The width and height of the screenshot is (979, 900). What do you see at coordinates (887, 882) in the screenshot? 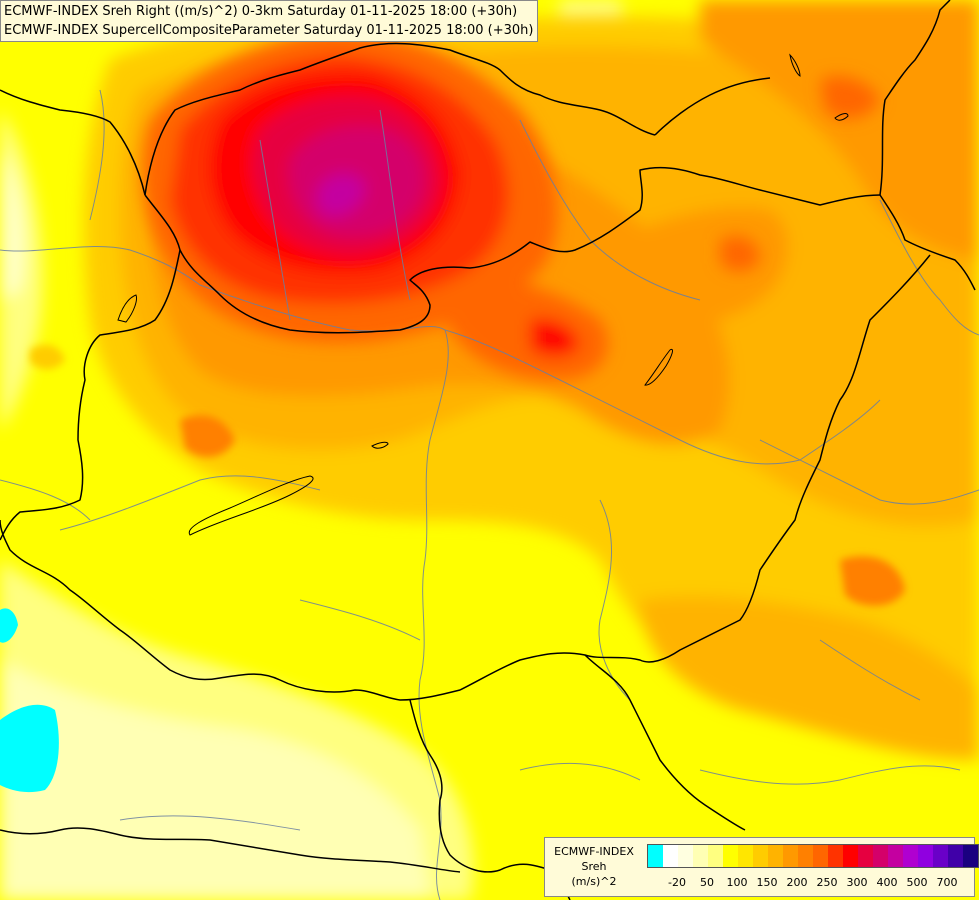
I see `legend-label: 400` at bounding box center [887, 882].